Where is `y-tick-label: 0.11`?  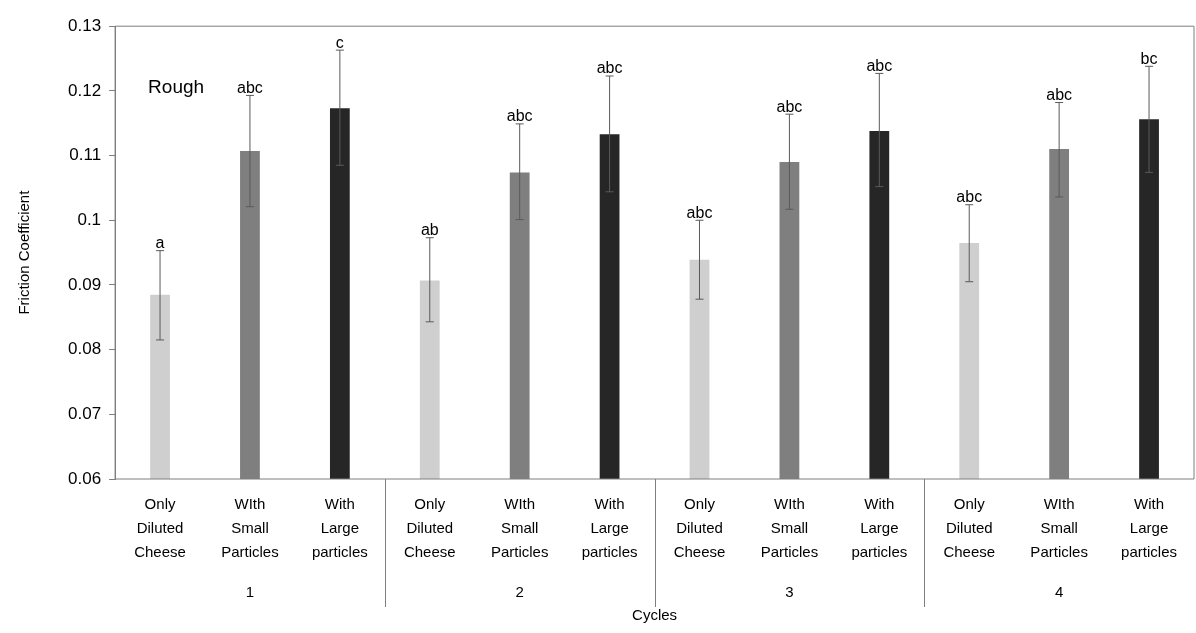
y-tick-label: 0.11 is located at coordinates (85, 155).